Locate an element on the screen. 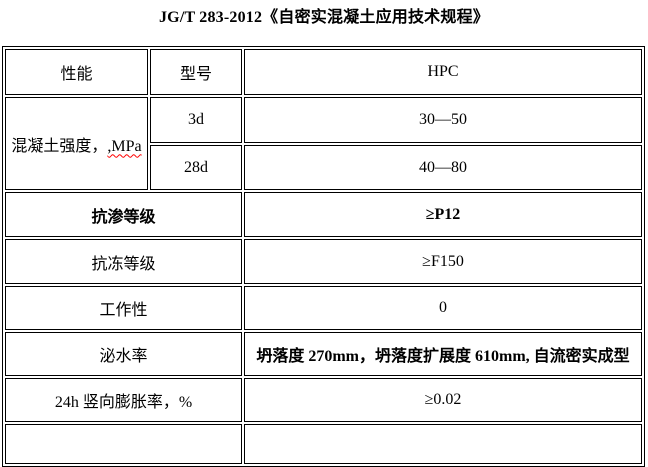 The height and width of the screenshot is (467, 648). cell-strength-label: 混凝土强度，,MPa is located at coordinates (76, 143).